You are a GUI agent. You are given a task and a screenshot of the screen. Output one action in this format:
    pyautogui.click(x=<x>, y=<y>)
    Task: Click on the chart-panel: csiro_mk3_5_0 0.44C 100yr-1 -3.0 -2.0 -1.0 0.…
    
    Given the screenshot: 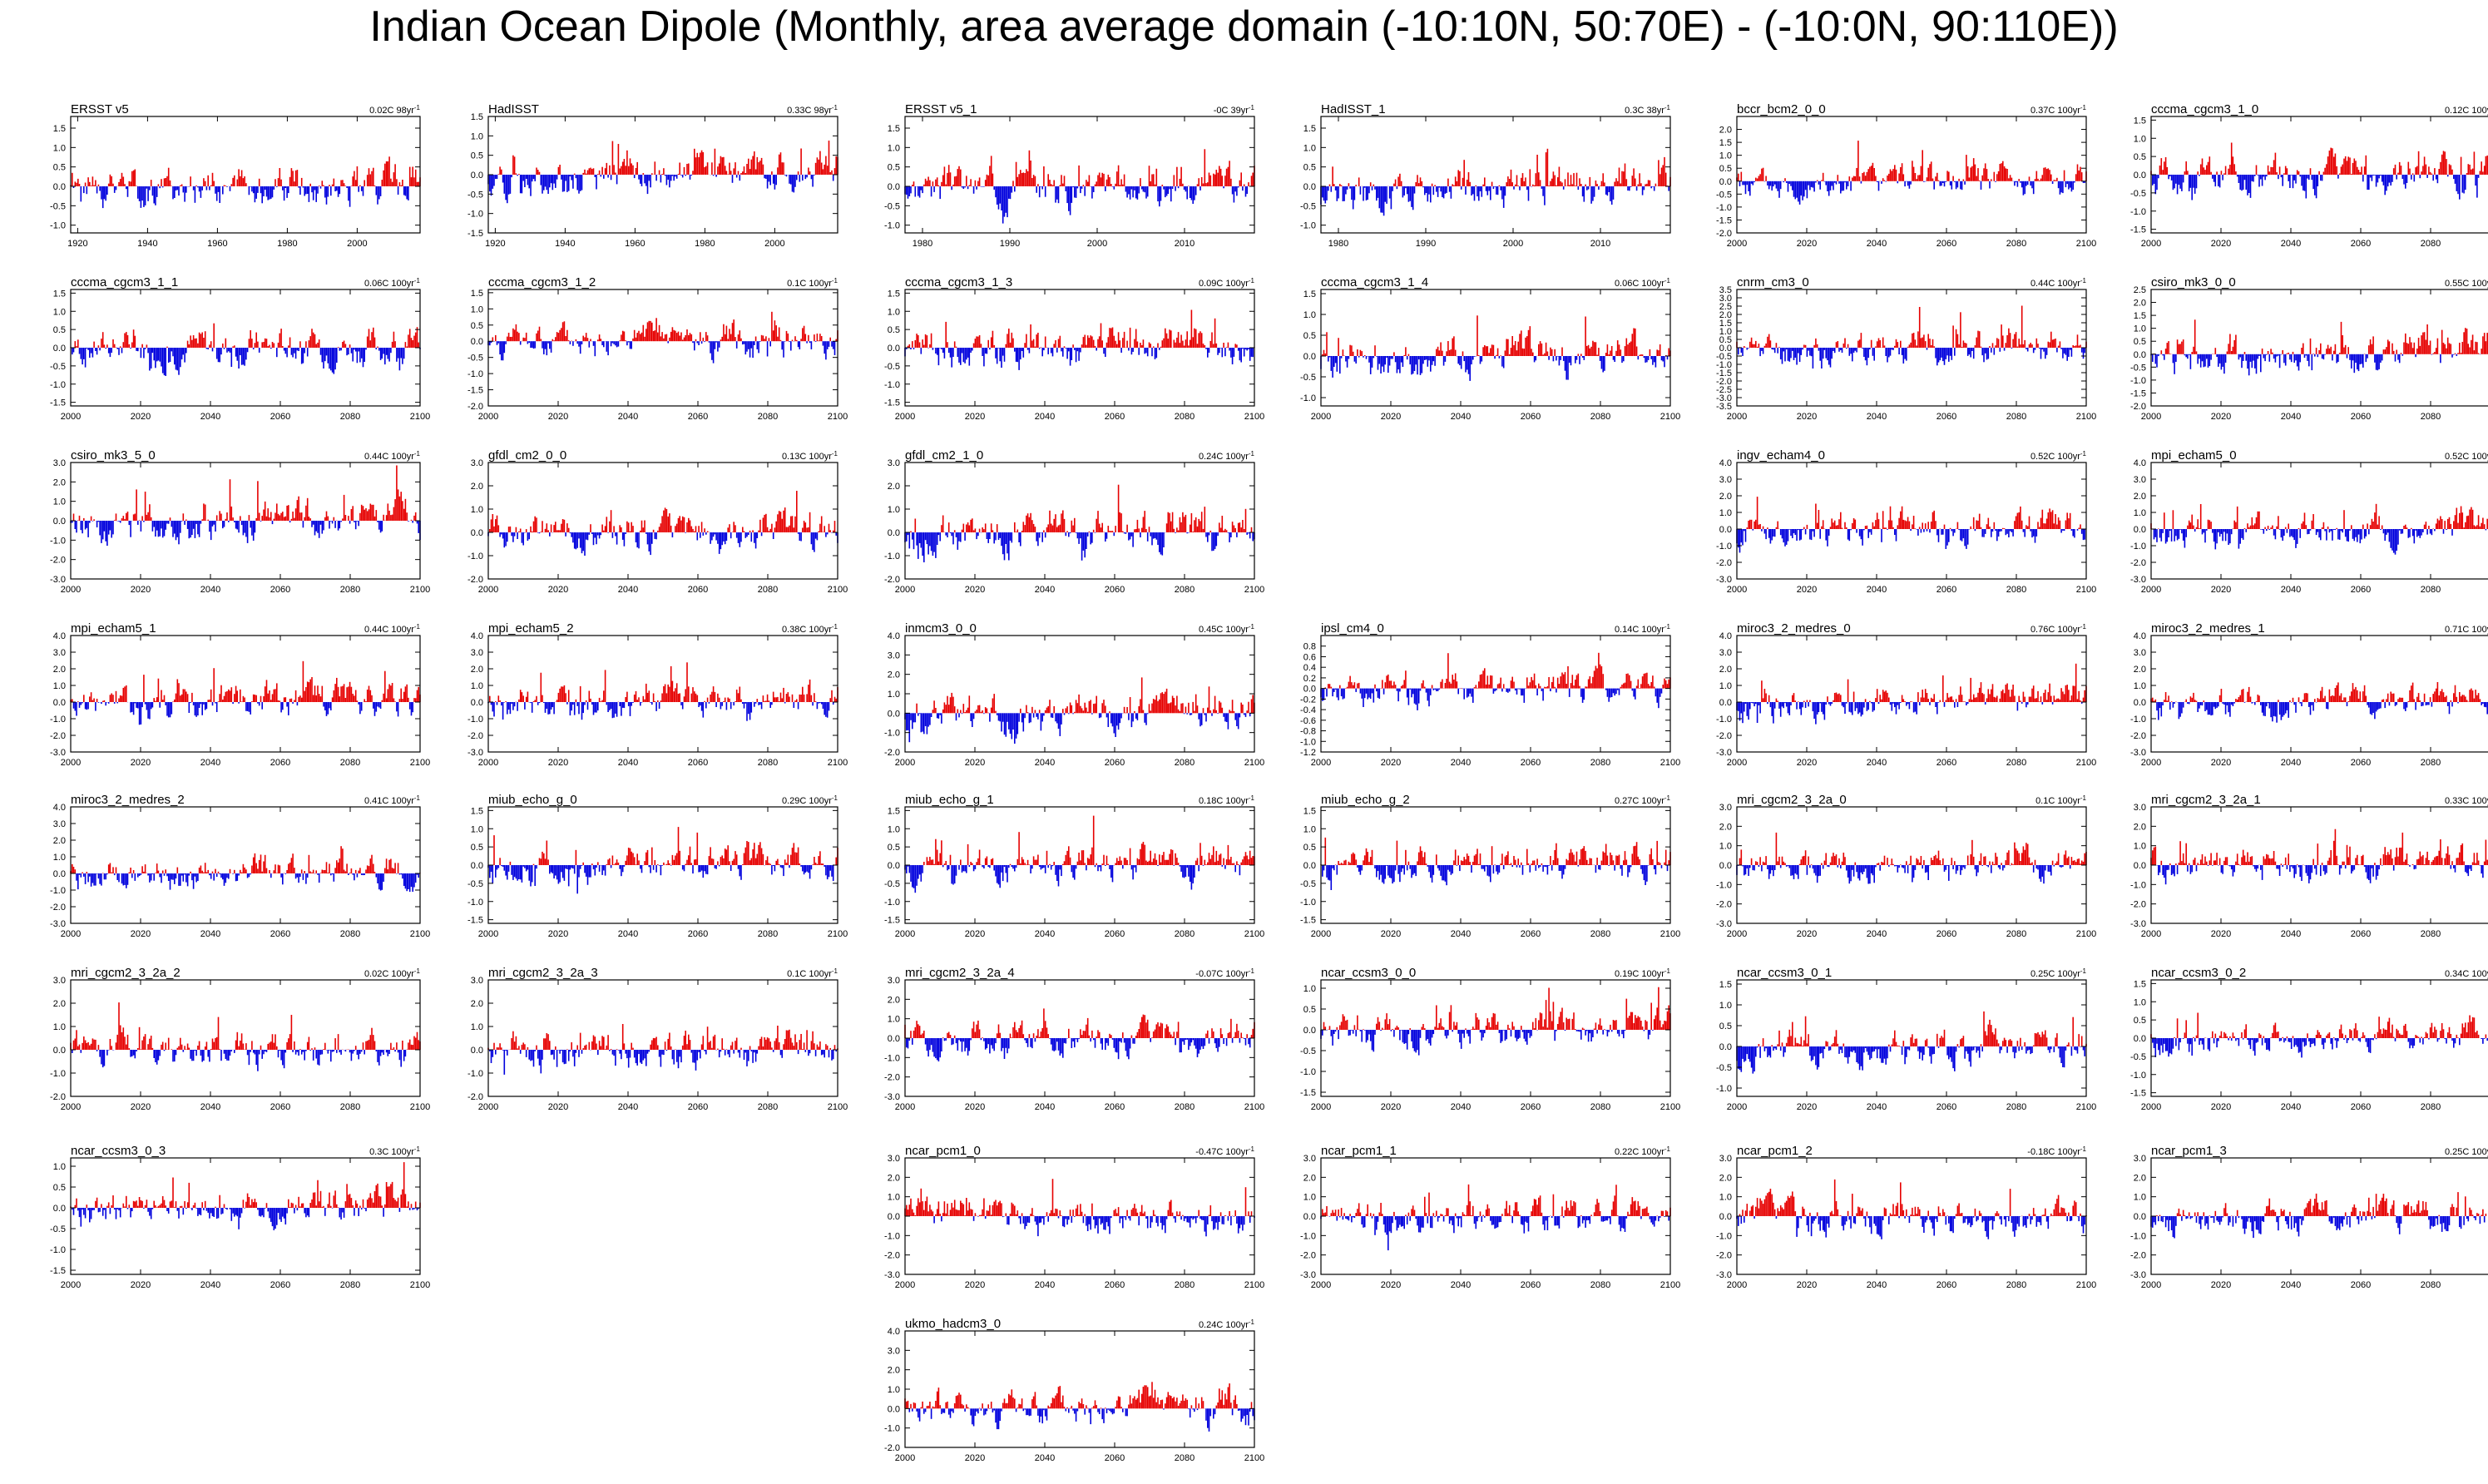 What is the action you would take?
    pyautogui.click(x=244, y=527)
    